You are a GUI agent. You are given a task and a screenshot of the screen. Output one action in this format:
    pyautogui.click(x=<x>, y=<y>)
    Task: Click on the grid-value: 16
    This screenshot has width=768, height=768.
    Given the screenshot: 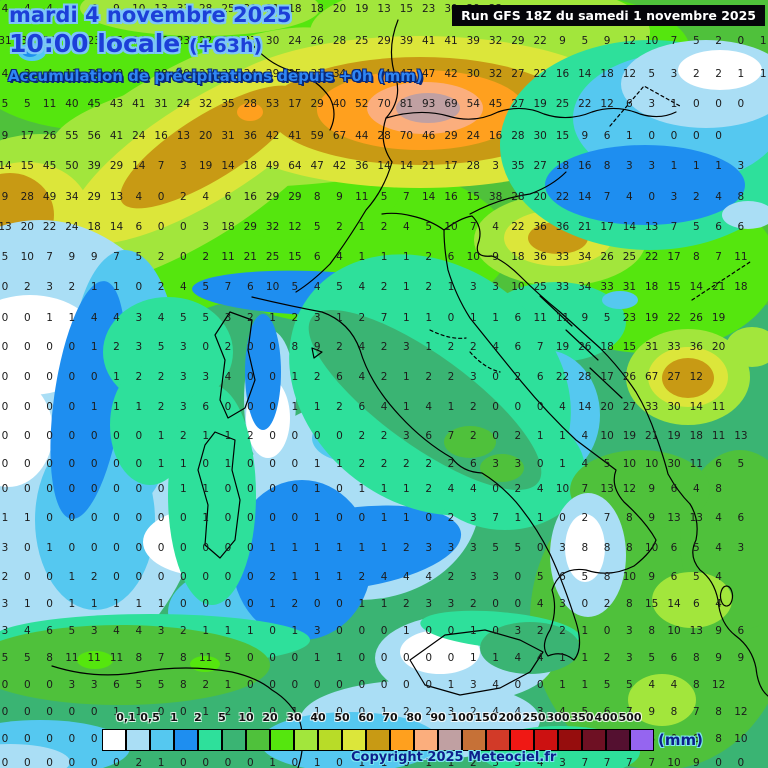 What is the action you would take?
    pyautogui.click(x=250, y=197)
    